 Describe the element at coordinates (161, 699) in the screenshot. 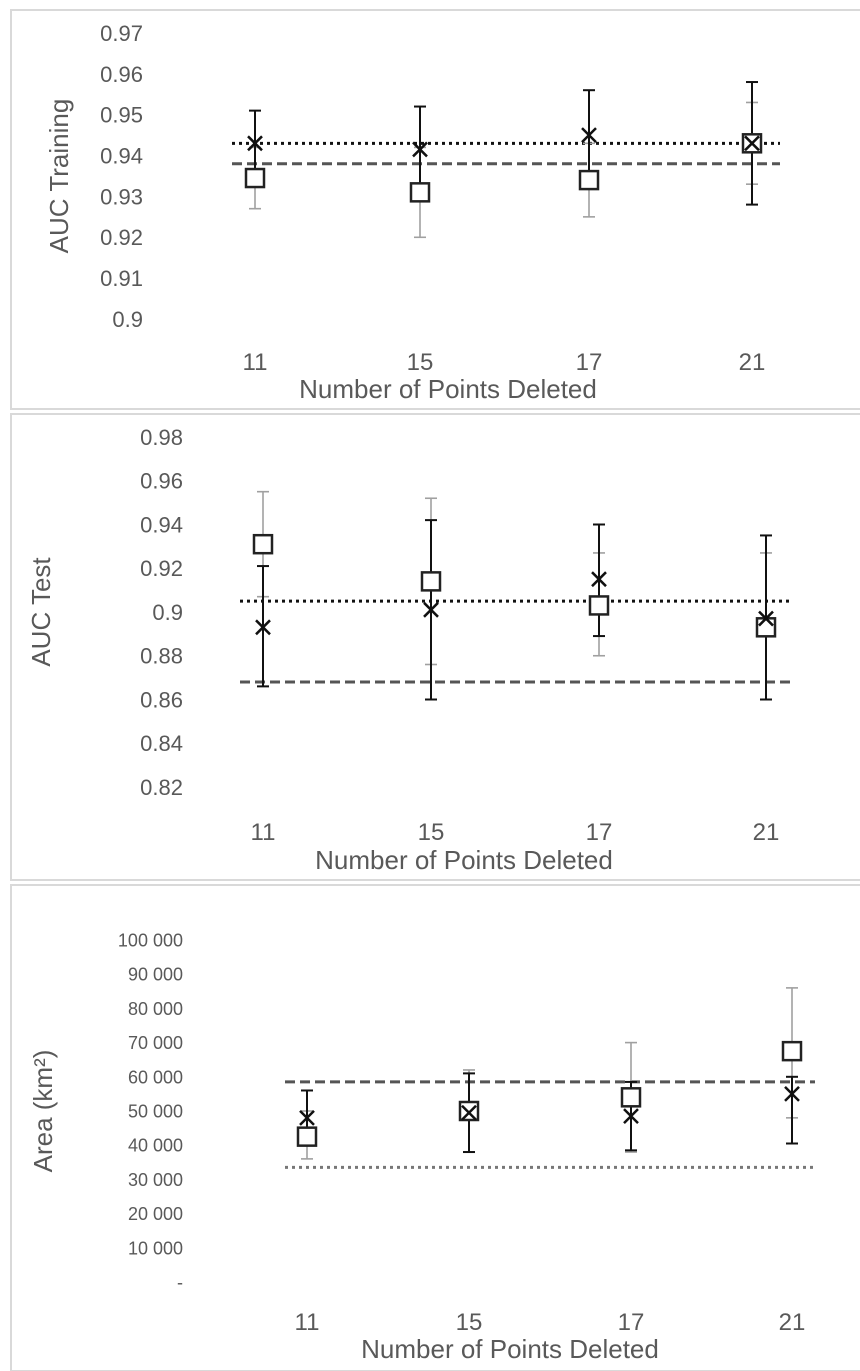

I see `y-tick-label: 0.86` at that location.